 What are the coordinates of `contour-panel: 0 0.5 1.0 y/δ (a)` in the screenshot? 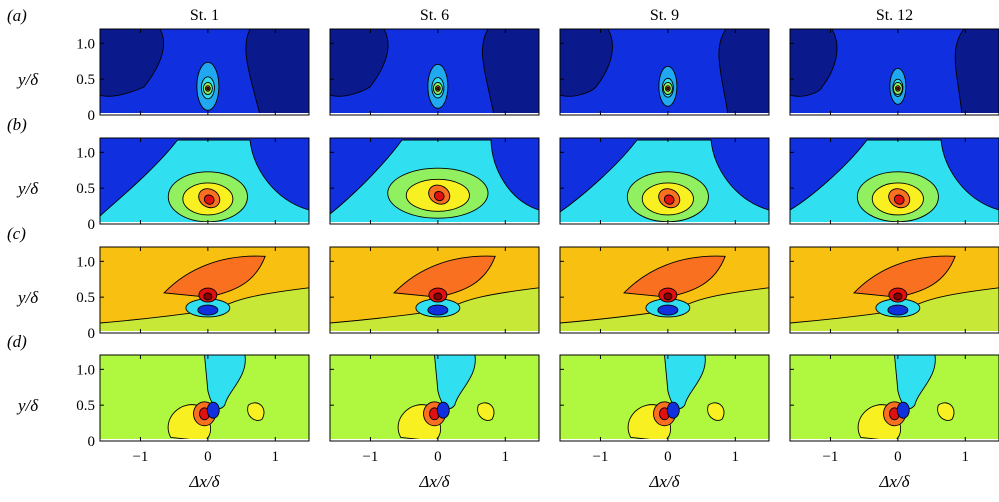 It's located at (158, 65).